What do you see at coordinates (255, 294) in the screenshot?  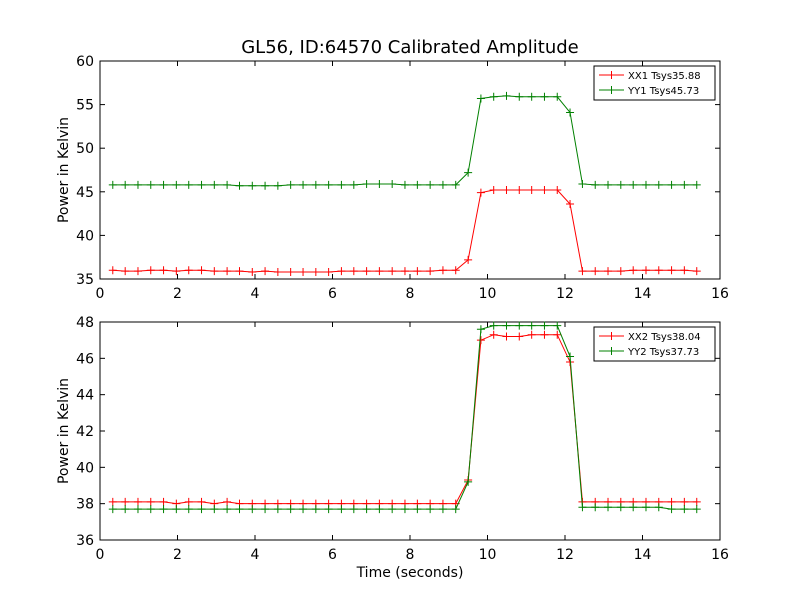 I see `x-tick-label: 4` at bounding box center [255, 294].